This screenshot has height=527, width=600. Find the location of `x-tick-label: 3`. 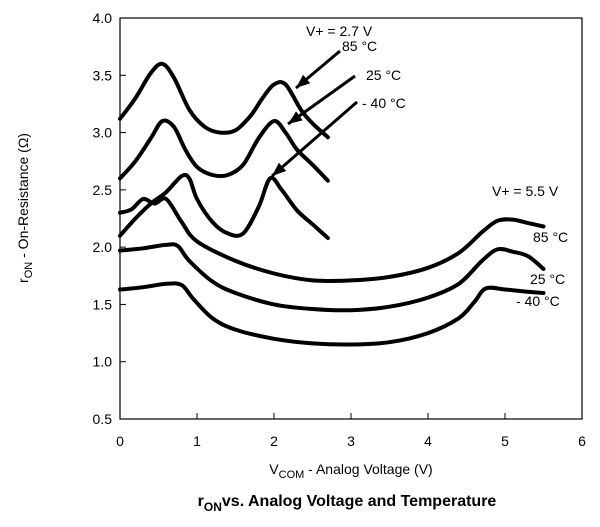

x-tick-label: 3 is located at coordinates (351, 441).